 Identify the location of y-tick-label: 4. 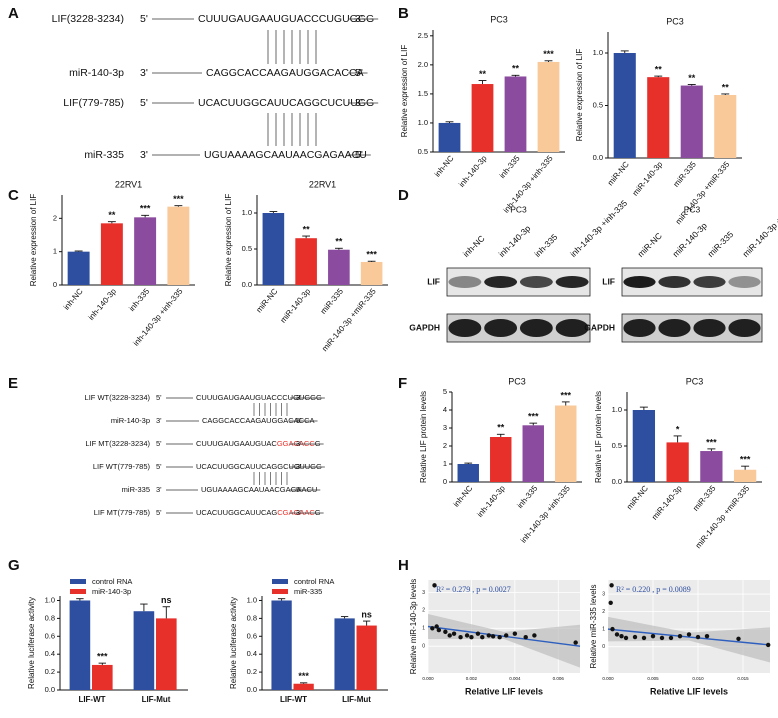
(445, 409).